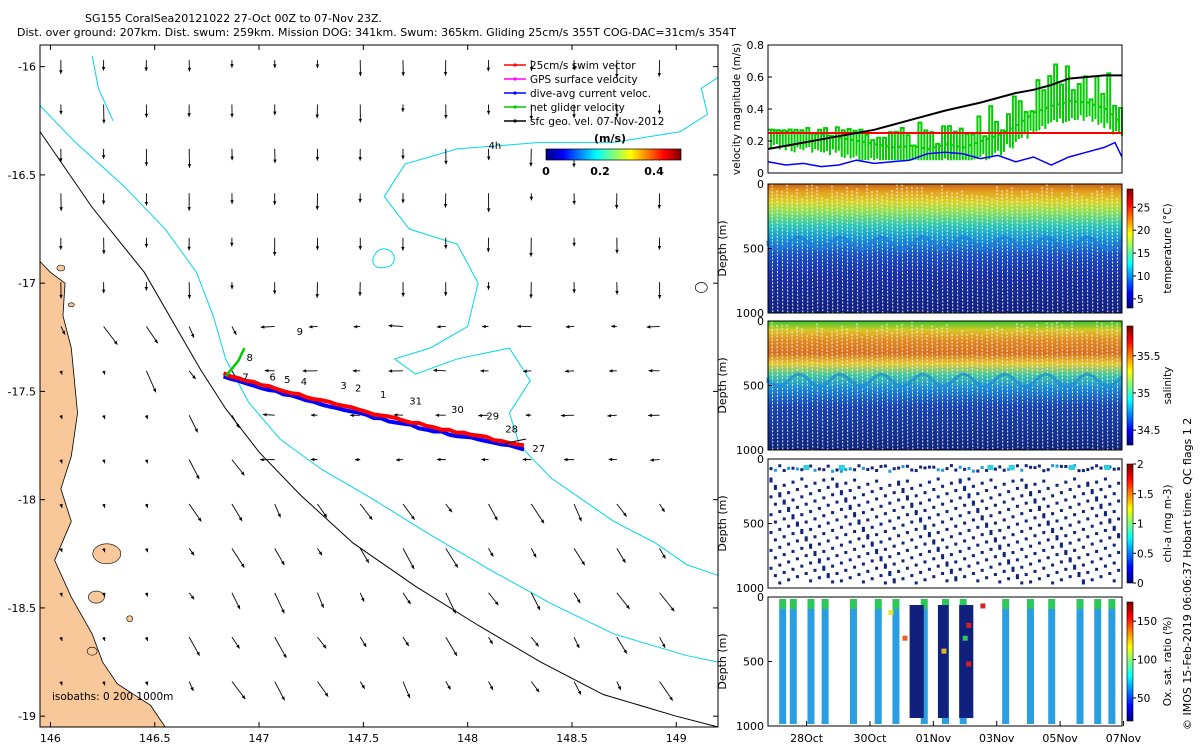 Image resolution: width=1200 pixels, height=750 pixels. I want to click on legend-label: 25cm/s swim vector, so click(583, 66).